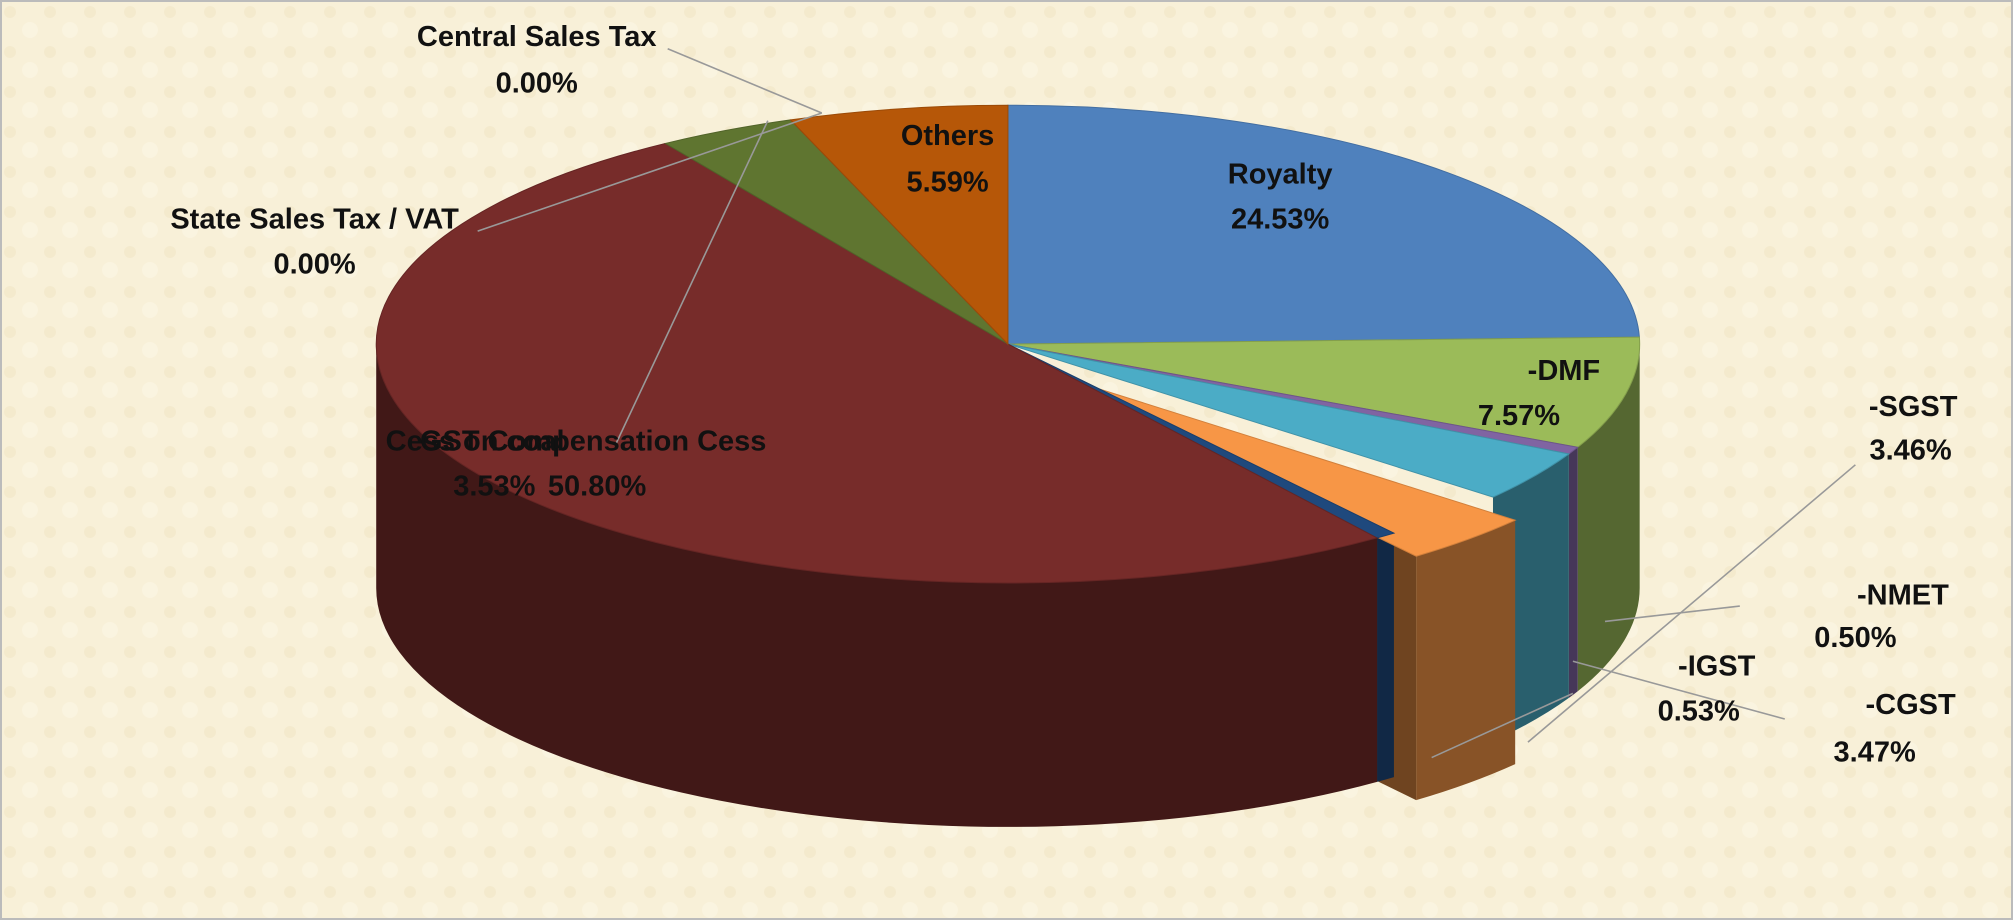 The image size is (2013, 920). What do you see at coordinates (537, 37) in the screenshot?
I see `category-label: Central Sales Tax` at bounding box center [537, 37].